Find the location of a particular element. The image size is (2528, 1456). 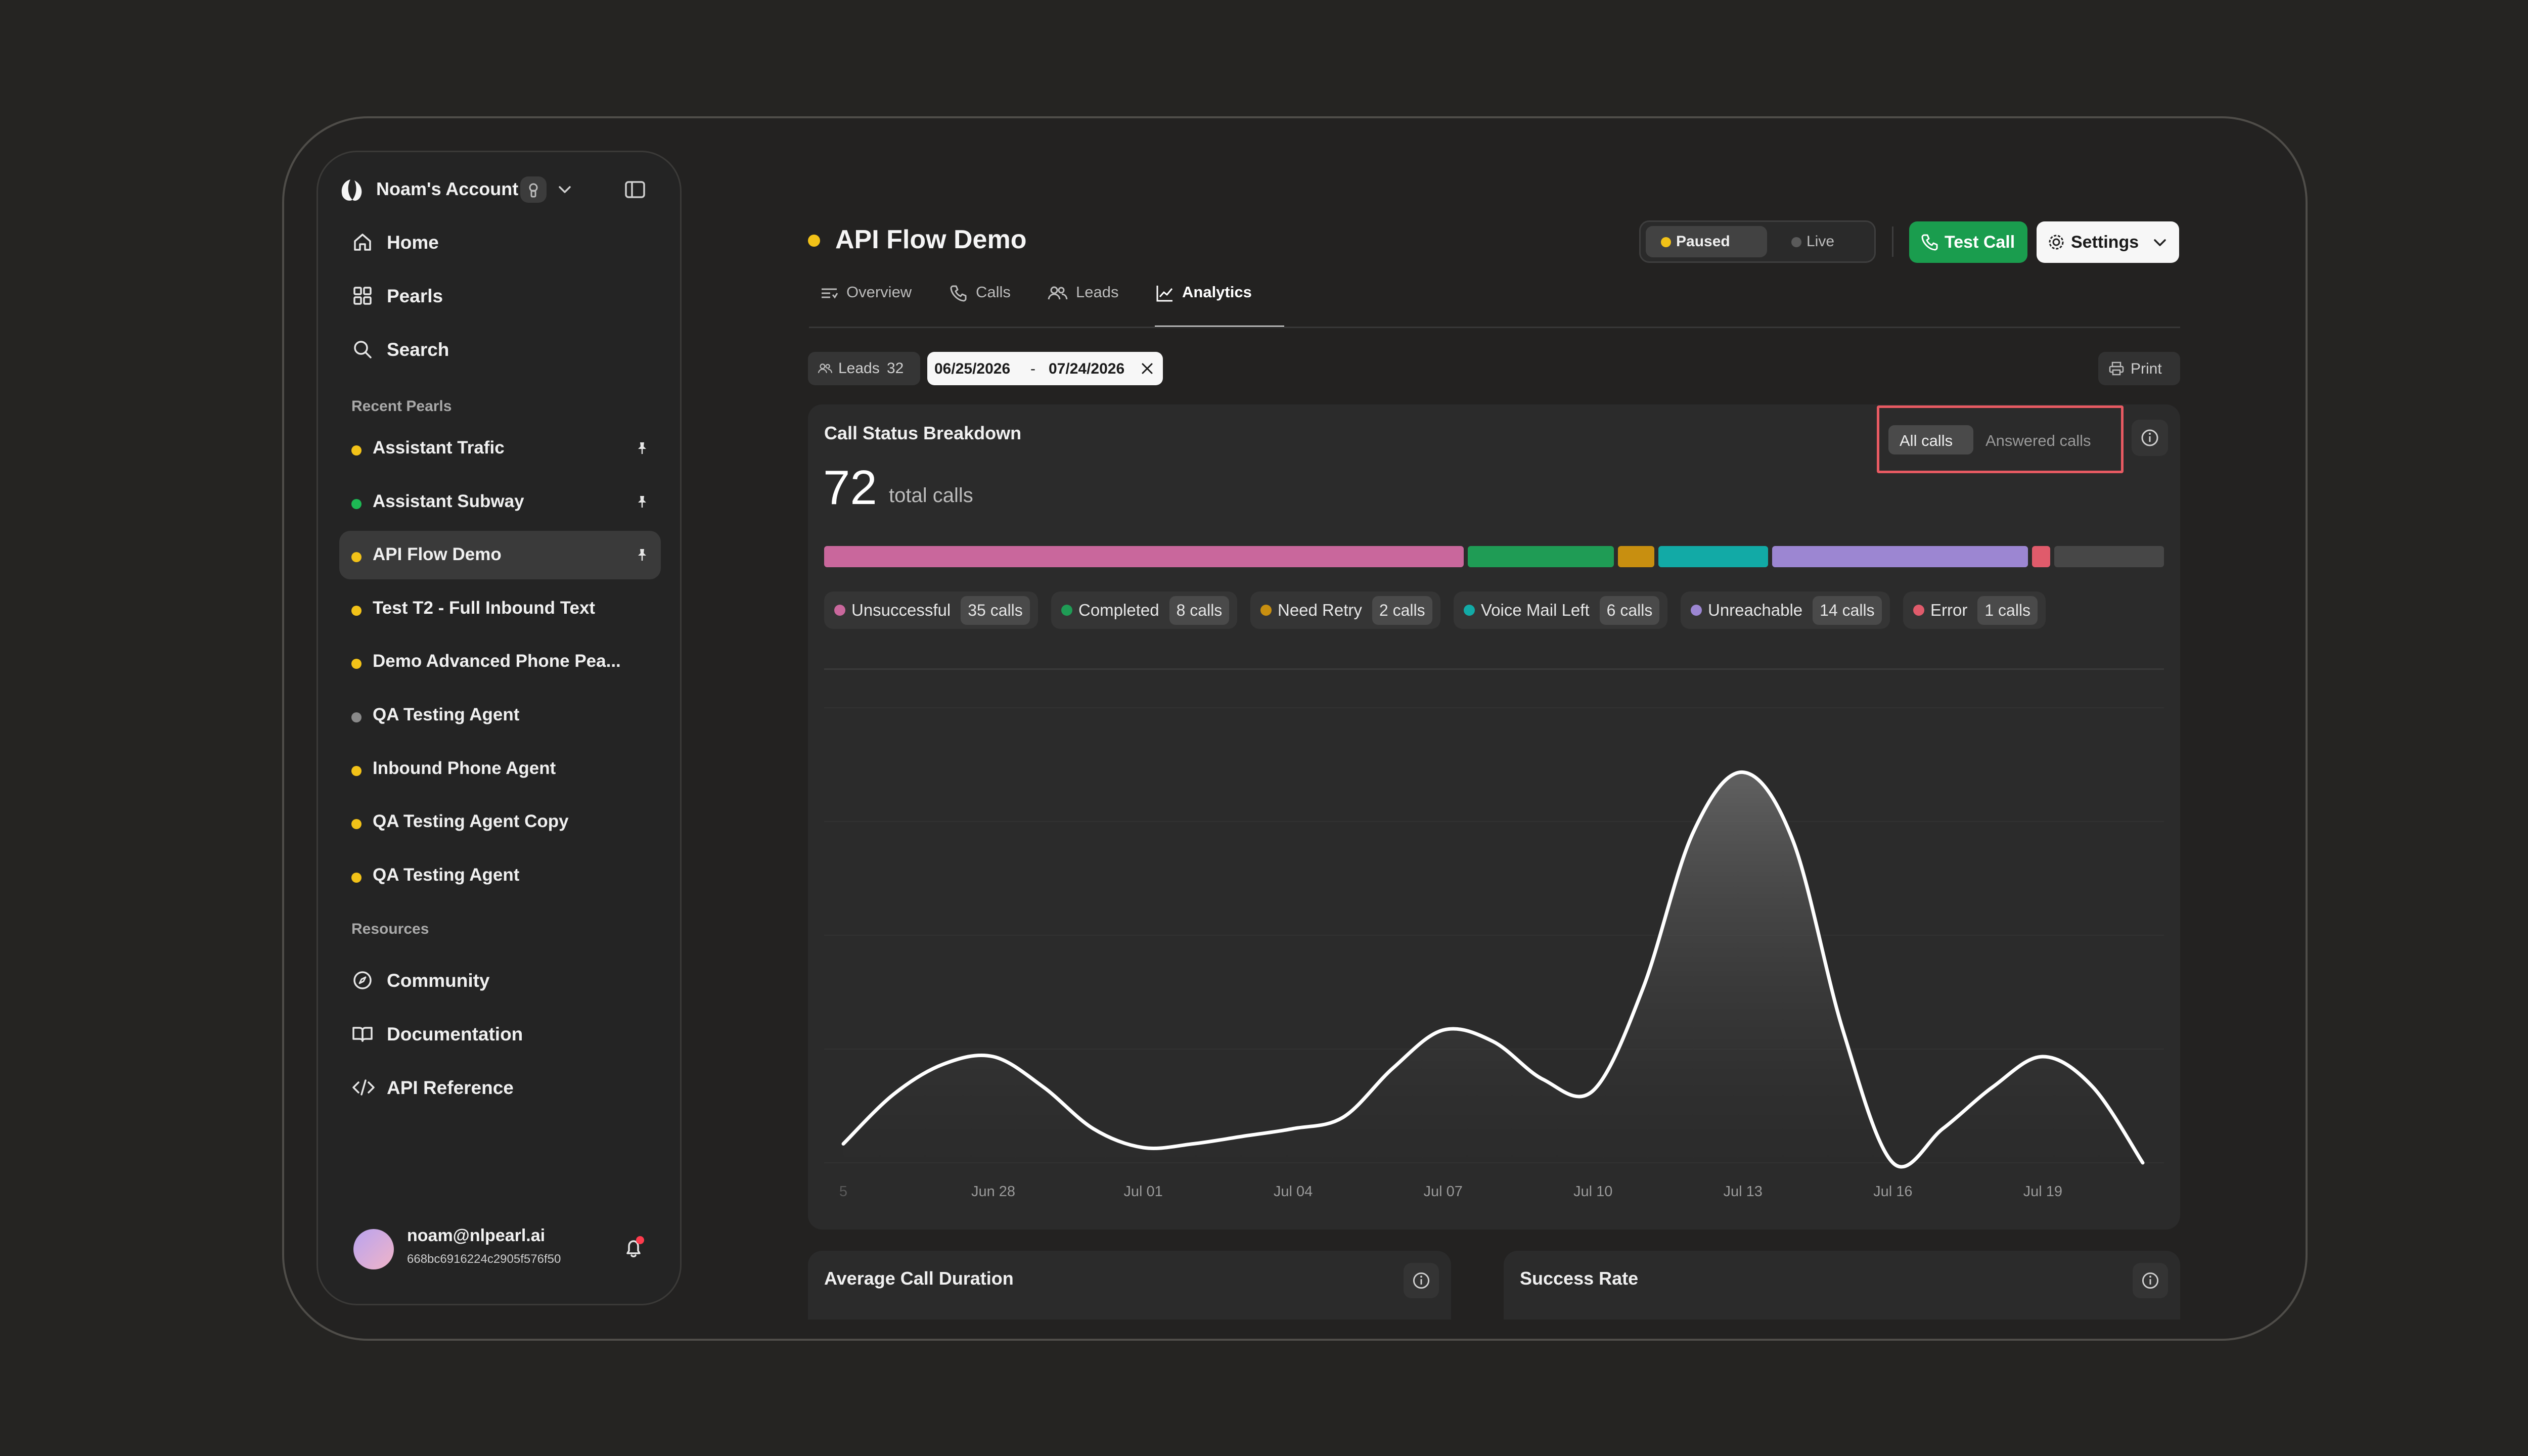

recent-pearl-item: Inbound Phone Agent is located at coordinates (500, 769).